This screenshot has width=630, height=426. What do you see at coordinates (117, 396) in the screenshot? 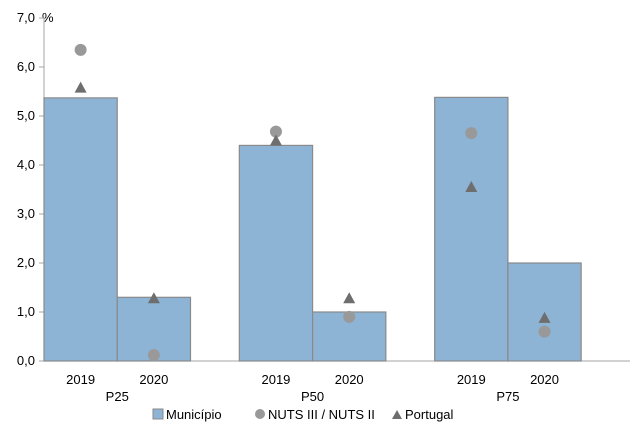
I see `x-group-label: P25` at bounding box center [117, 396].